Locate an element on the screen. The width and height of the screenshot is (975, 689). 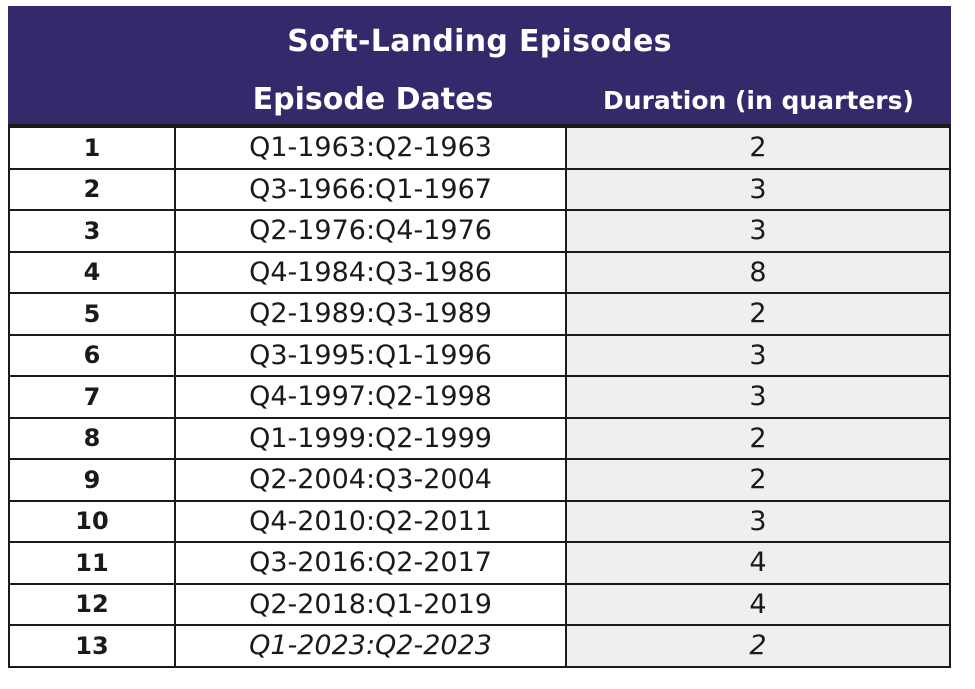
duration-cell: 8 is located at coordinates (758, 272).